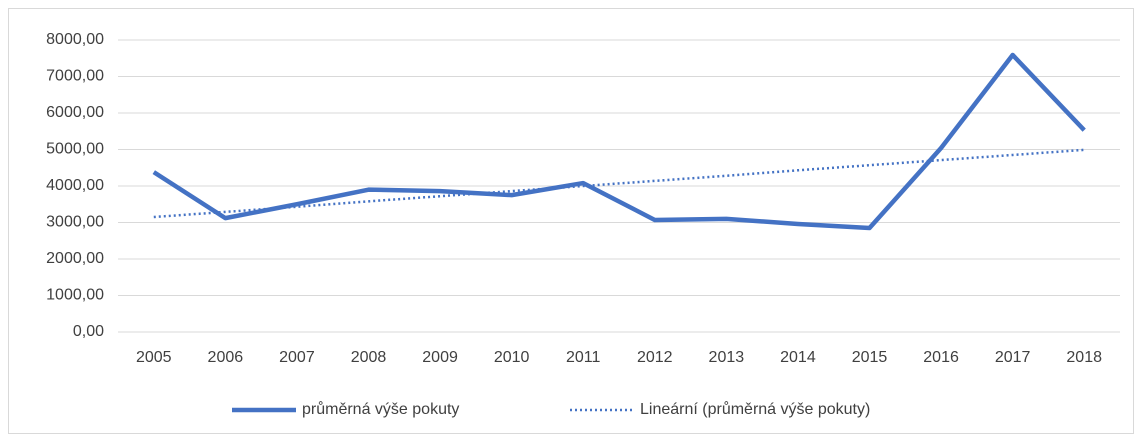  Describe the element at coordinates (297, 357) in the screenshot. I see `x-tick-label: 2007` at that location.